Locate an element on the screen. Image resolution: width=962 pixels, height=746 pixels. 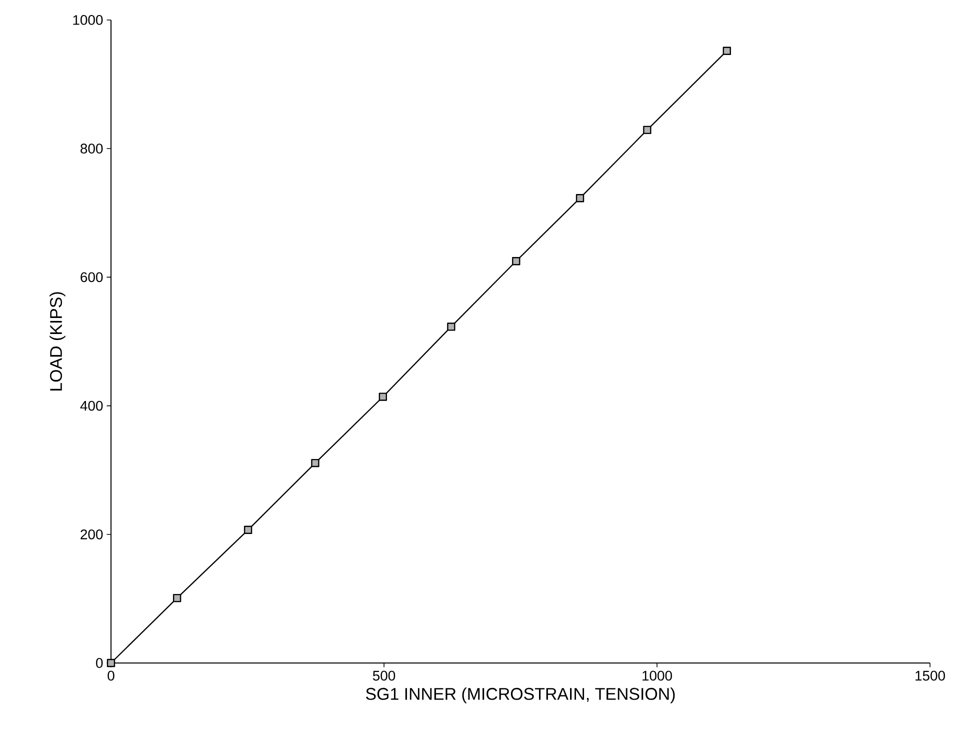
x-tick-label: 1000 is located at coordinates (657, 675).